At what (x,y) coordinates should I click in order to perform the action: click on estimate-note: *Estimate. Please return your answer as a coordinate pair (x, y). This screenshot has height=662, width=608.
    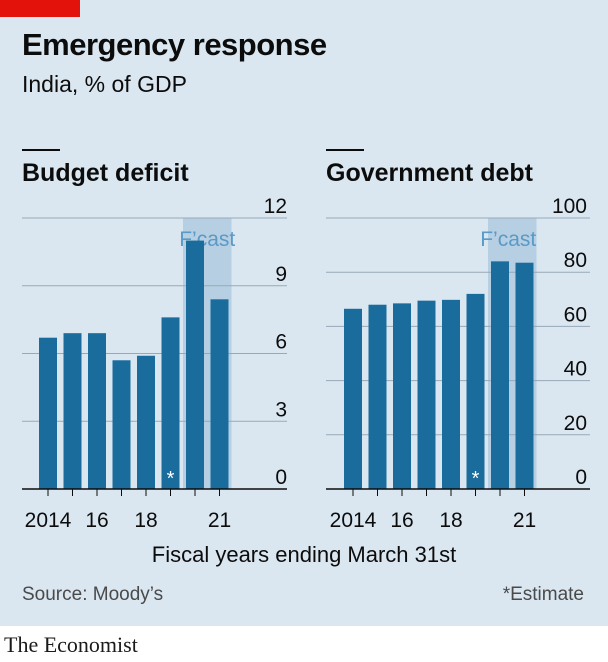
    Looking at the image, I should click on (543, 594).